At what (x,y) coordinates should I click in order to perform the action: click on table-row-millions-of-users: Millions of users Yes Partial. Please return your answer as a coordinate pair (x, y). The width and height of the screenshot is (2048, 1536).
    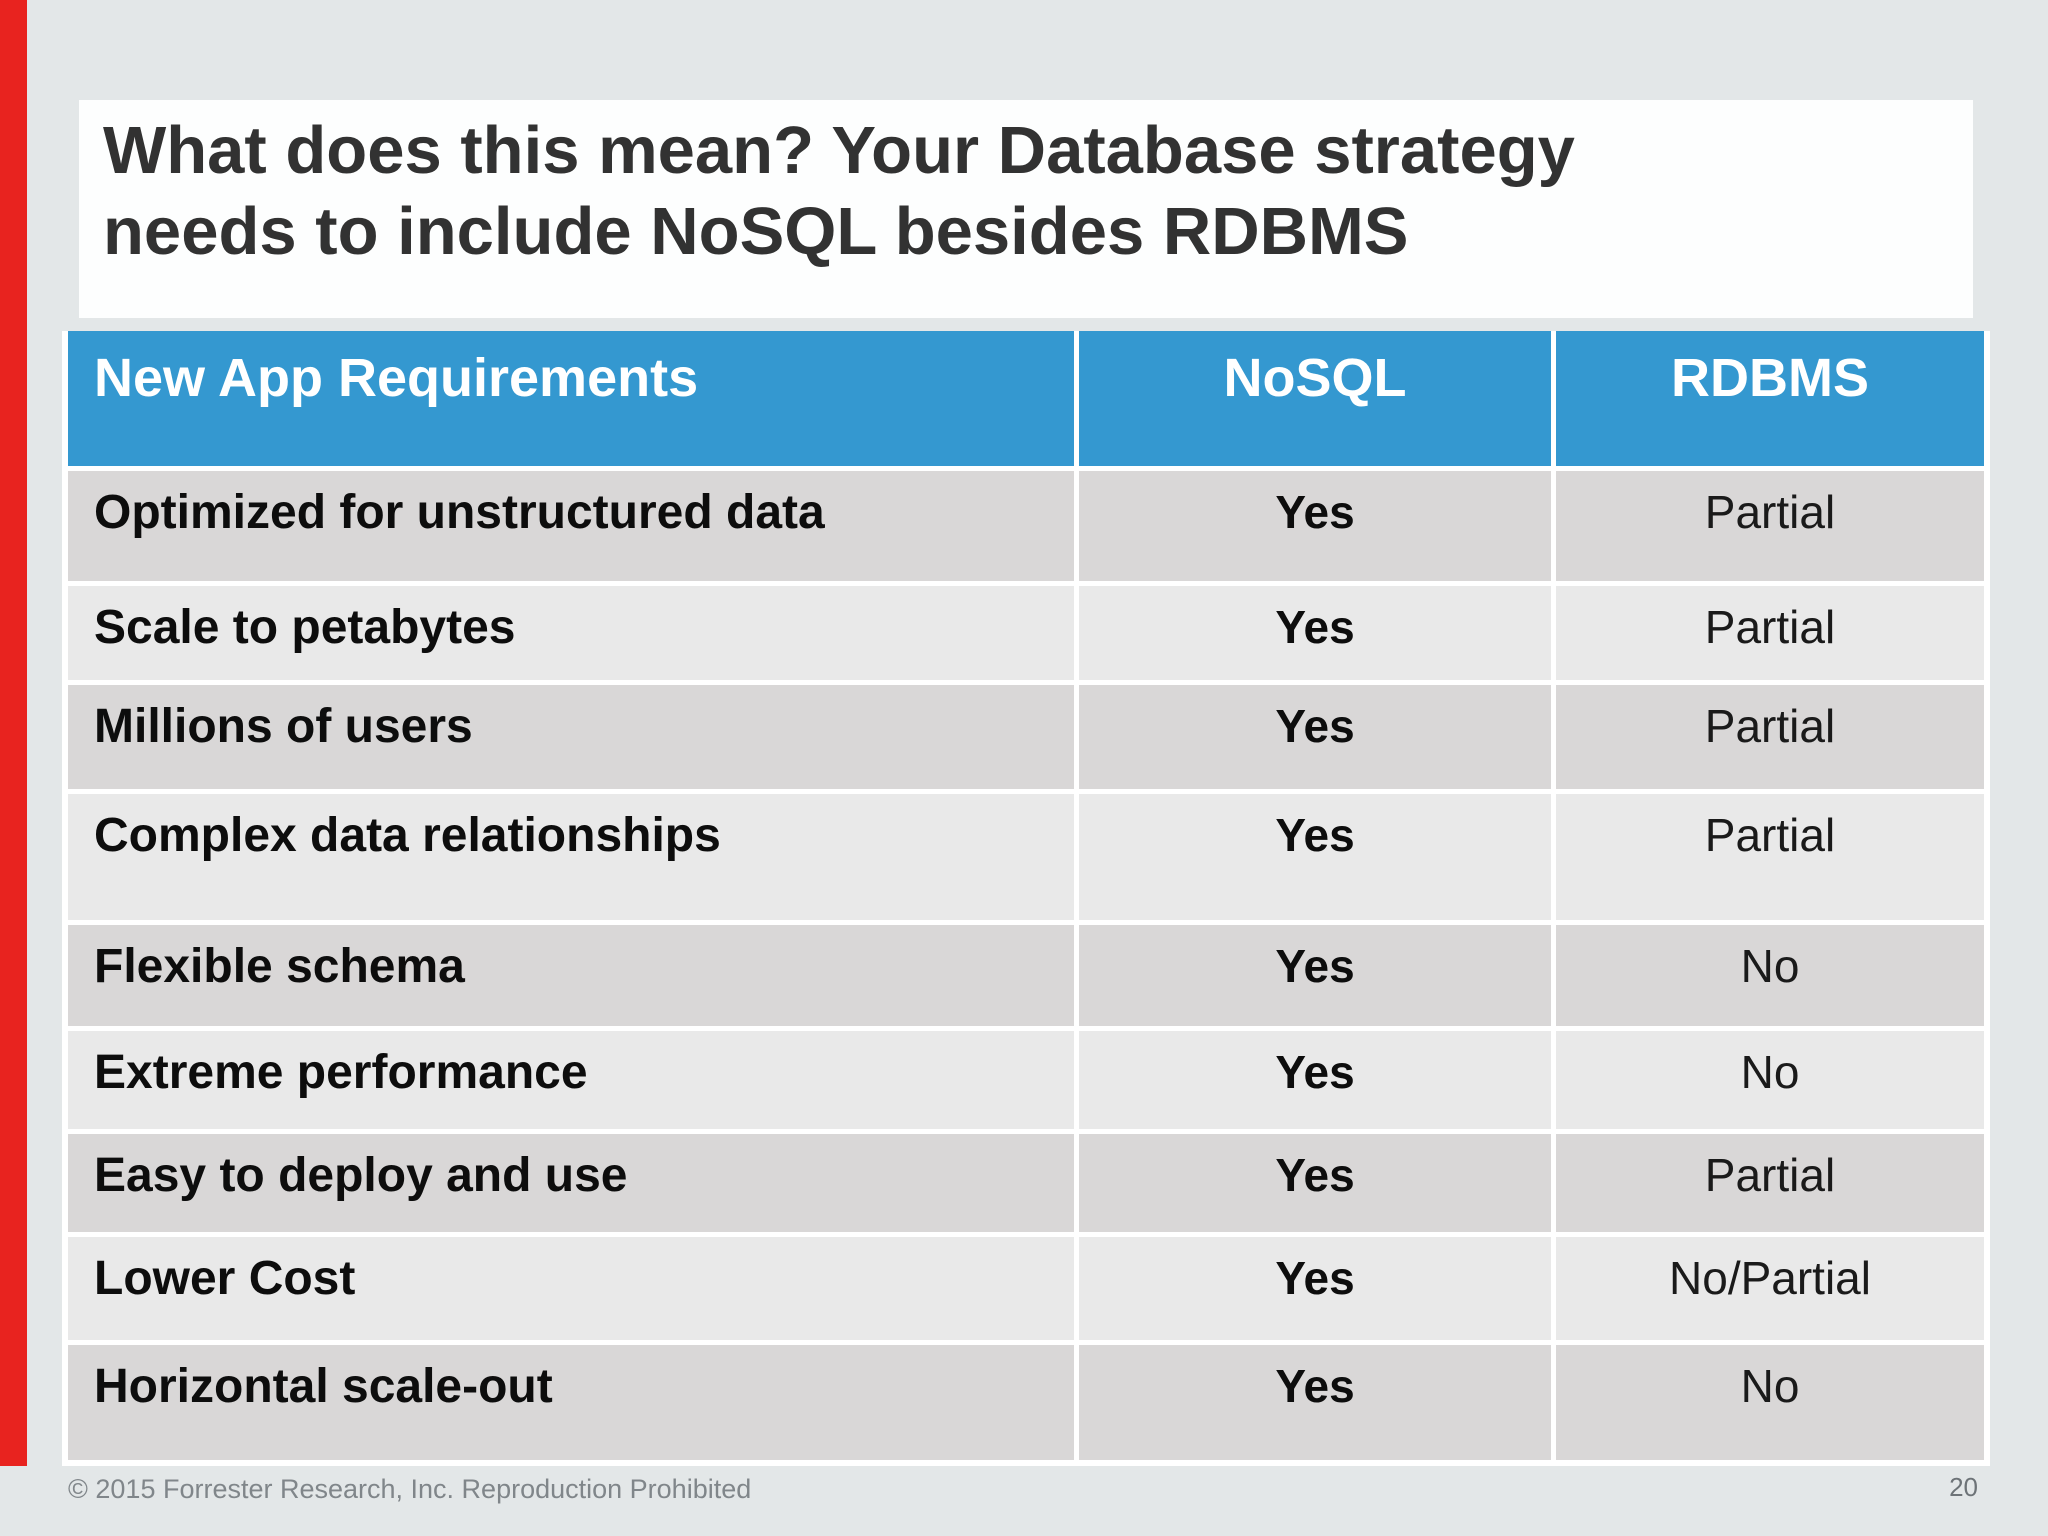
    Looking at the image, I should click on (1026, 737).